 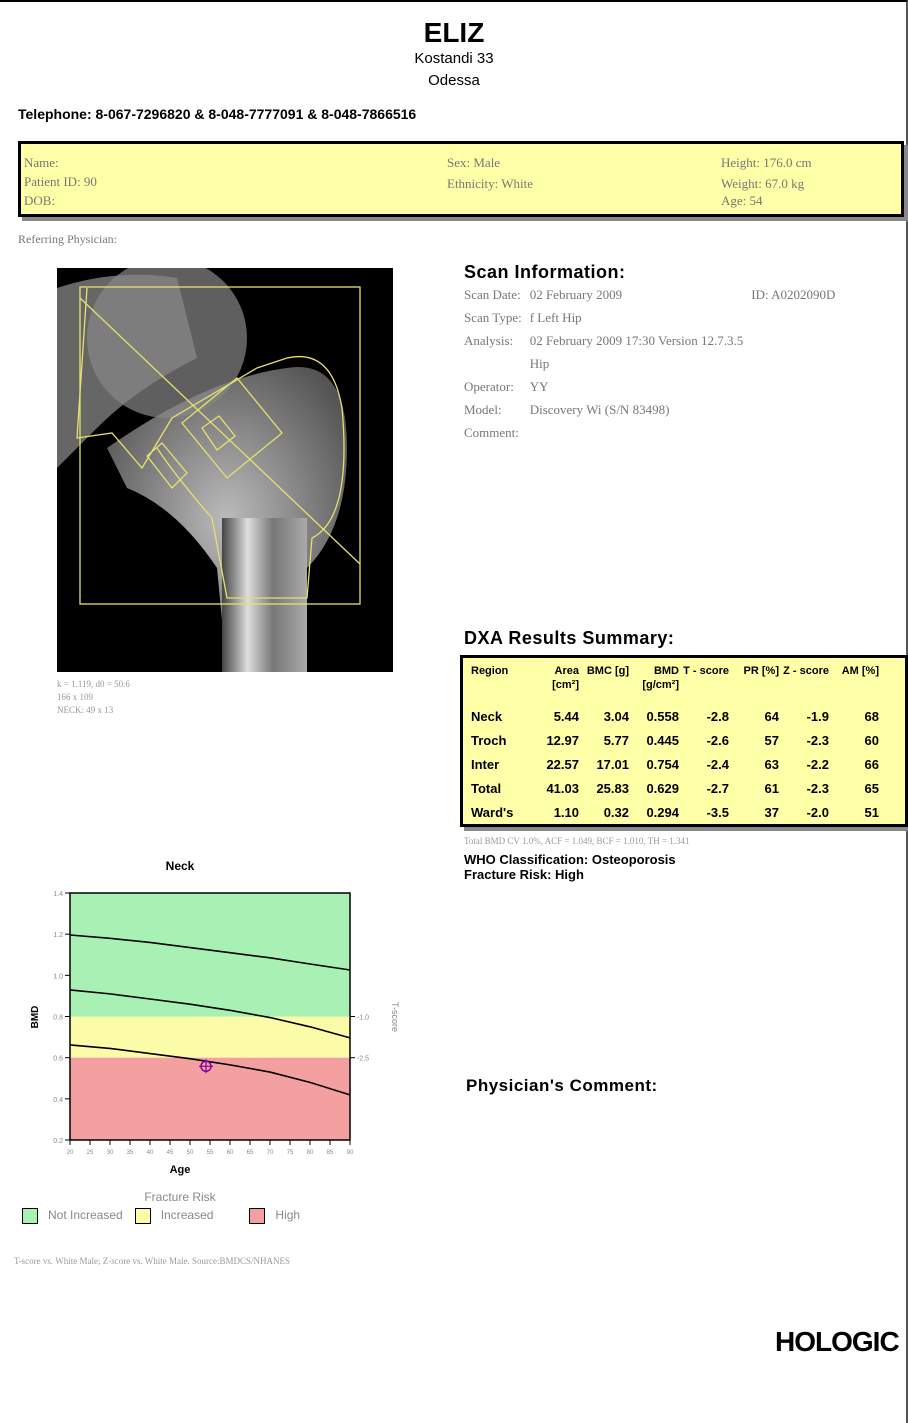 What do you see at coordinates (871, 740) in the screenshot?
I see `results-cell: 60` at bounding box center [871, 740].